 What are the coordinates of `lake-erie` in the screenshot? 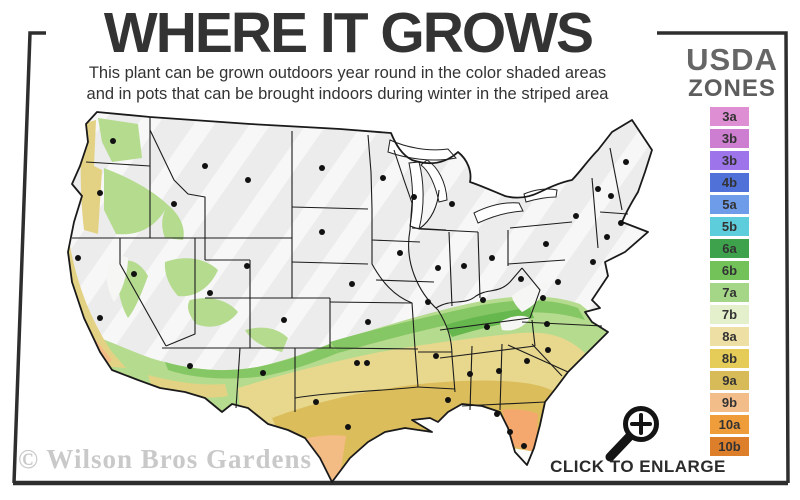 It's located at (498, 213).